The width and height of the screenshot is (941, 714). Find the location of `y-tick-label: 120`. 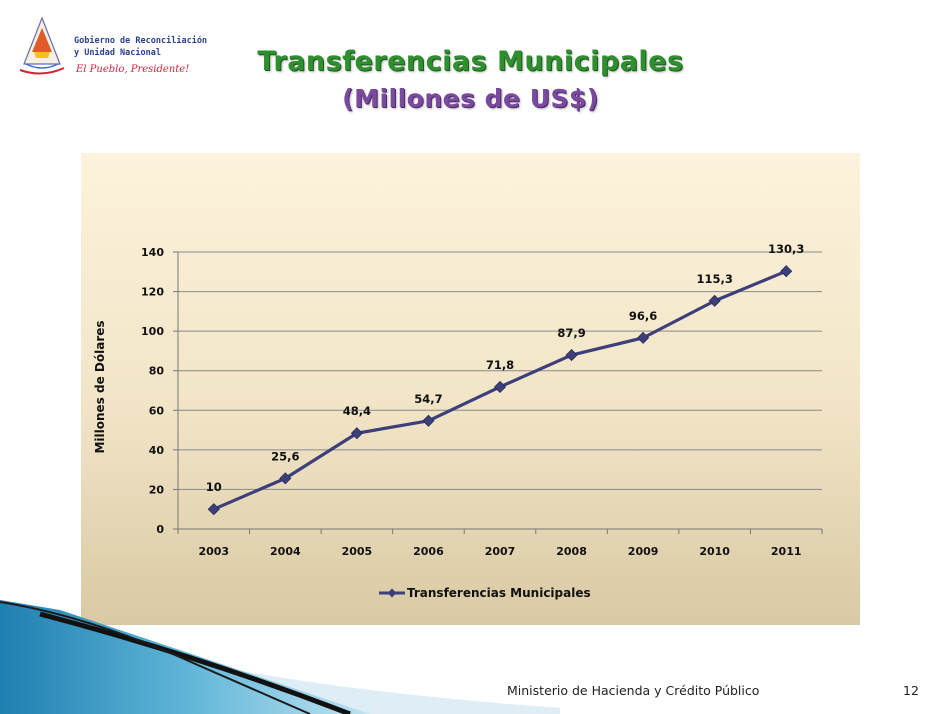

y-tick-label: 120 is located at coordinates (152, 292).